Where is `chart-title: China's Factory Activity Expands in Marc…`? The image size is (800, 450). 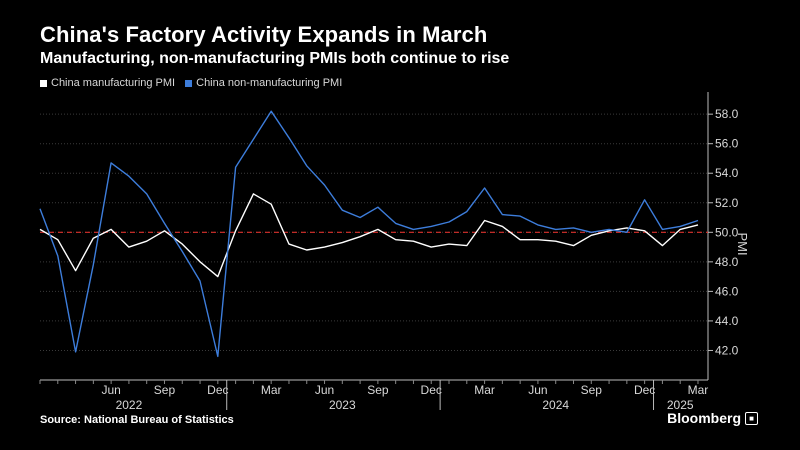
chart-title: China's Factory Activity Expands in Marc… is located at coordinates (264, 34).